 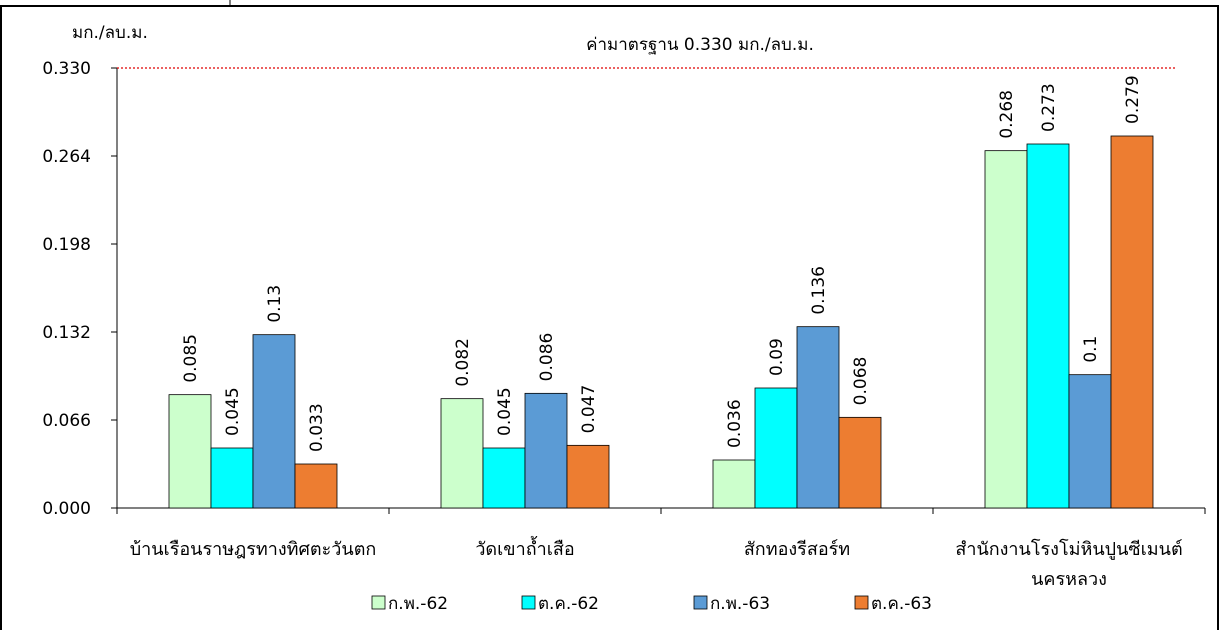 I want to click on data-label: 0.047, so click(x=589, y=409).